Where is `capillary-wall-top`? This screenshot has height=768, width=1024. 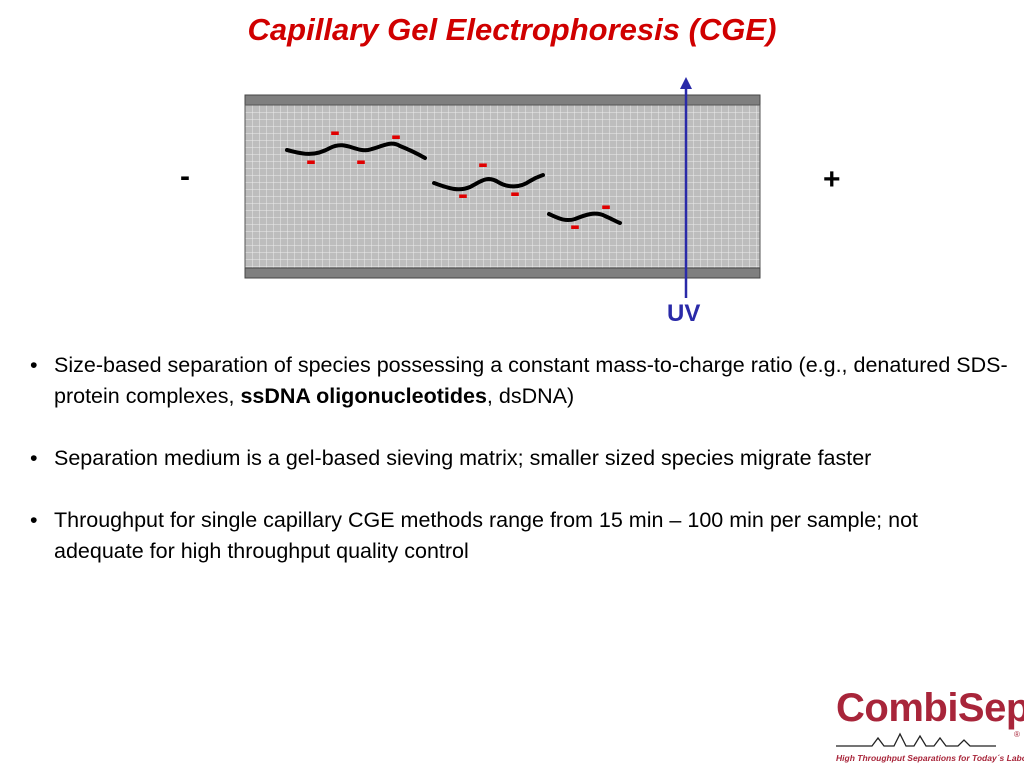
capillary-wall-top is located at coordinates (502, 100).